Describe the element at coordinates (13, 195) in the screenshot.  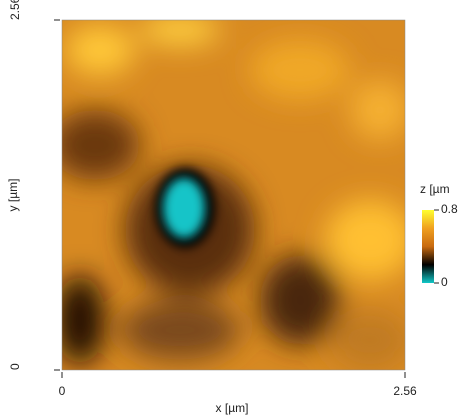
I see `y-axis-label: y [µm]` at that location.